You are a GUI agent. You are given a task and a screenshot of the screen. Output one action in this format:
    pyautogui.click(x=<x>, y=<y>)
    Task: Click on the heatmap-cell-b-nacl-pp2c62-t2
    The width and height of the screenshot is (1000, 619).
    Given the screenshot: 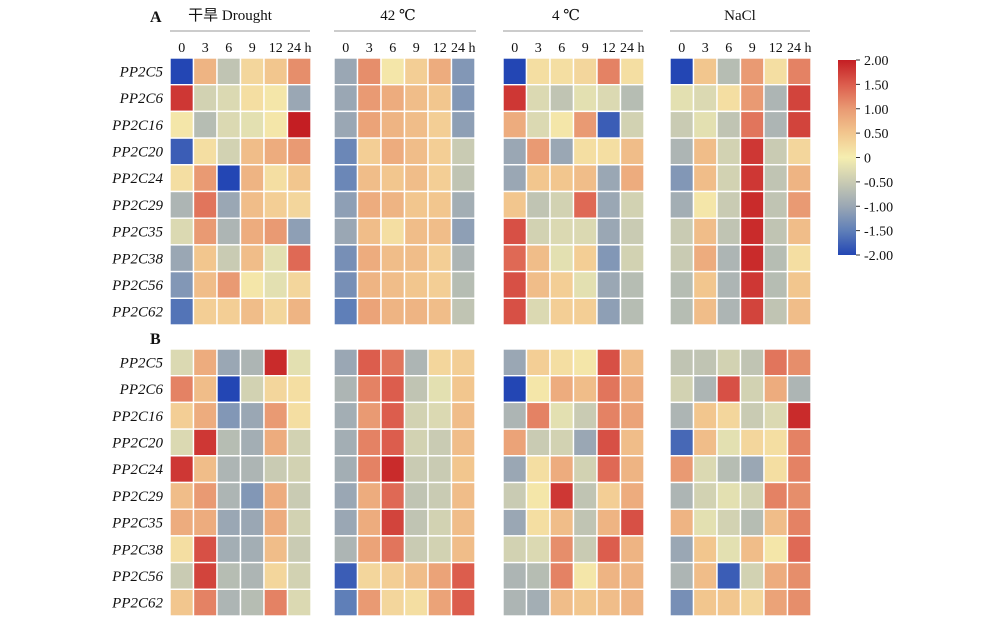 What is the action you would take?
    pyautogui.click(x=729, y=602)
    